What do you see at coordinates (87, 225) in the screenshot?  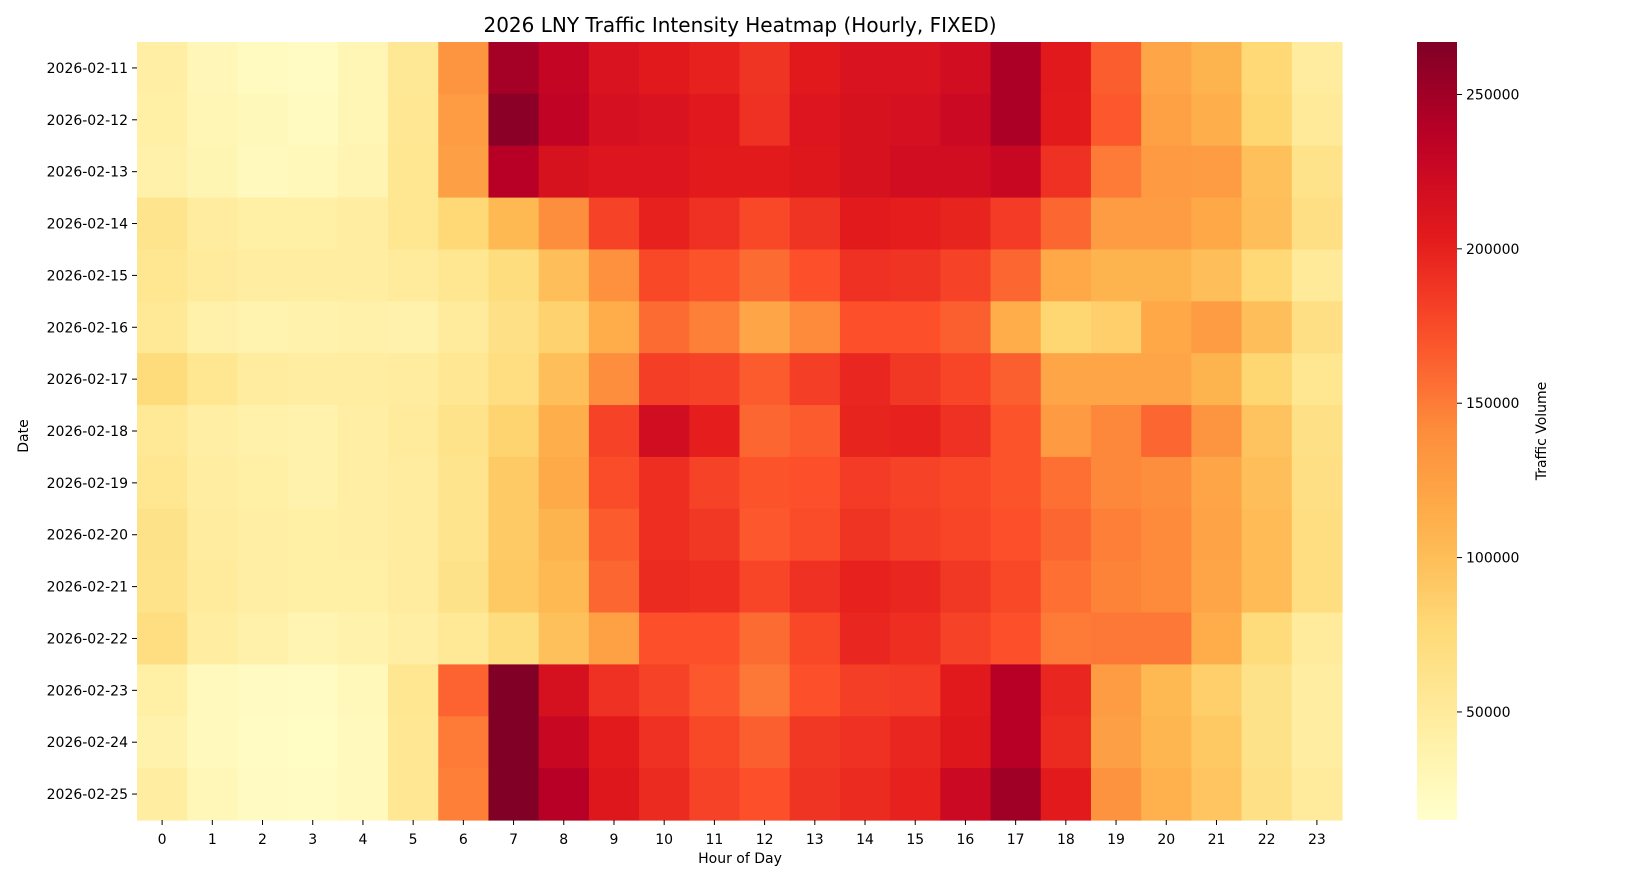 I see `y-tick-label: 2026-02-14` at bounding box center [87, 225].